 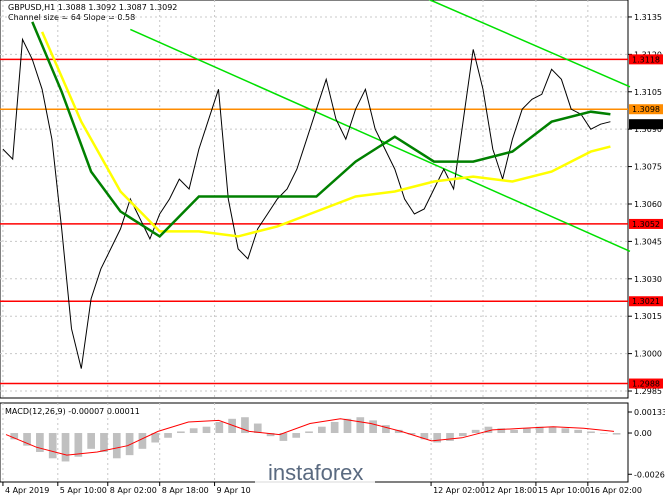 What do you see at coordinates (648, 129) in the screenshot?
I see `y-tick-label: 1.3090` at bounding box center [648, 129].